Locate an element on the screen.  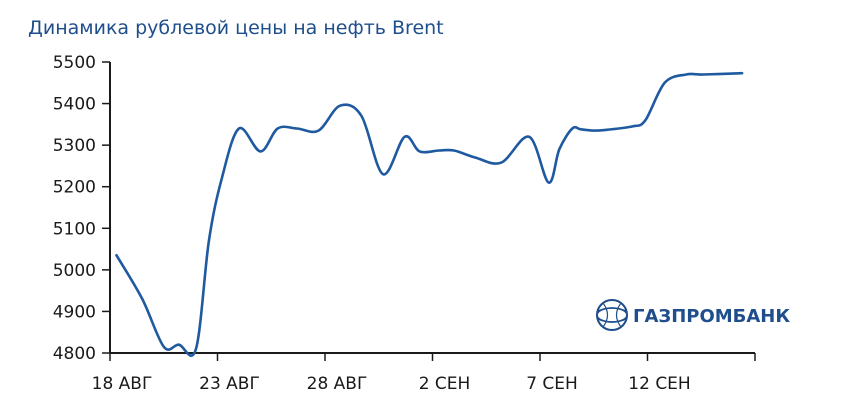
gazprombank-logo: ГАЗПРОМБАНК is located at coordinates (693, 315).